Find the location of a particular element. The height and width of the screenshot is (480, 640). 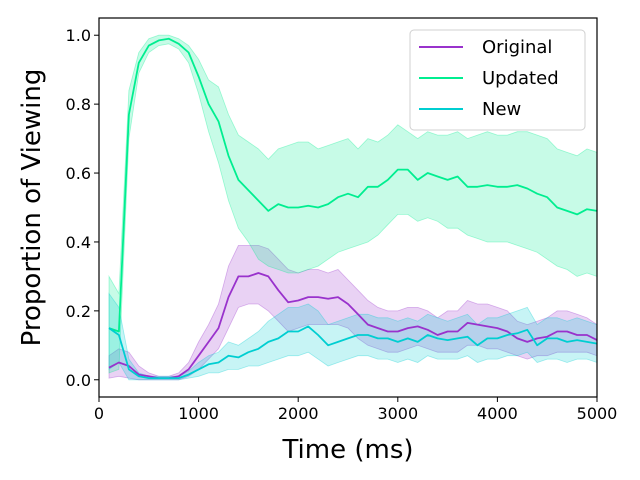

y-tick-label: 0.4 is located at coordinates (78, 242).